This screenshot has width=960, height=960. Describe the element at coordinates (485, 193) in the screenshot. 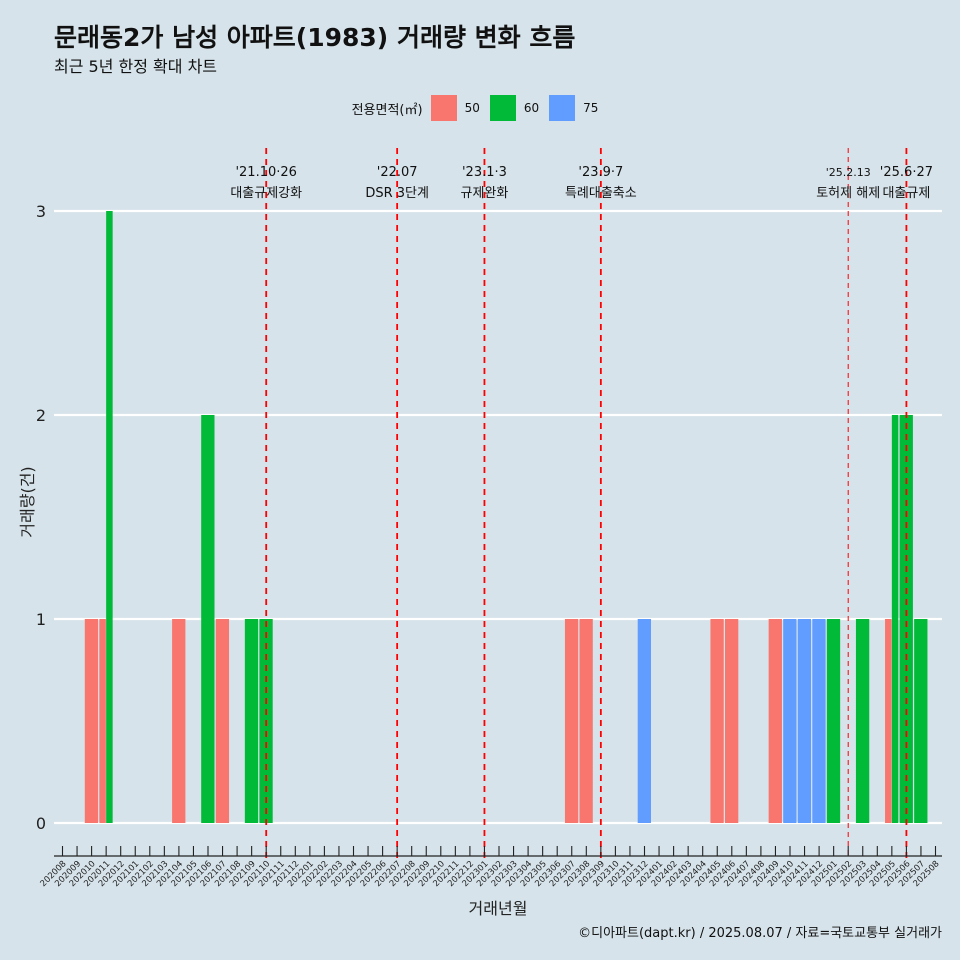

I see `event-label: 규제완화` at that location.